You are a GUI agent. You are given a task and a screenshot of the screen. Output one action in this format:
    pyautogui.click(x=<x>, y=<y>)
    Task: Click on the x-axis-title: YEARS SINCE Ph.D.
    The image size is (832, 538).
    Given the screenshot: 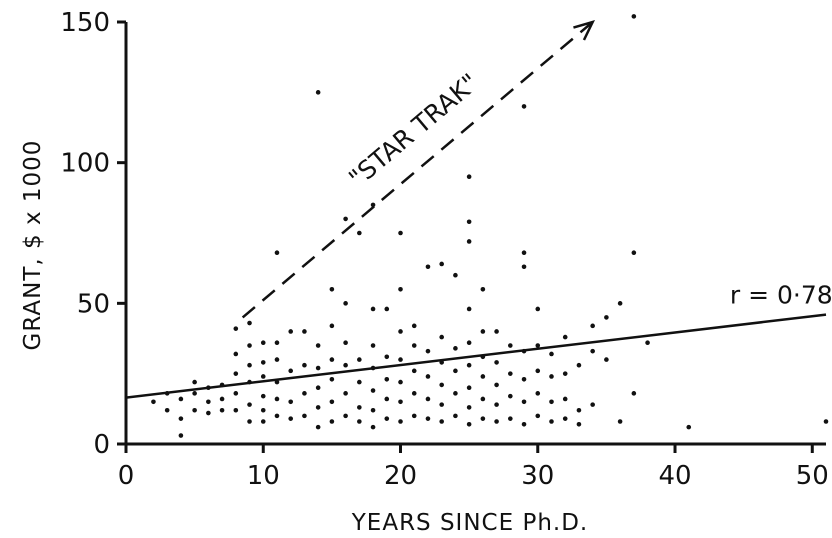 What is the action you would take?
    pyautogui.click(x=469, y=523)
    